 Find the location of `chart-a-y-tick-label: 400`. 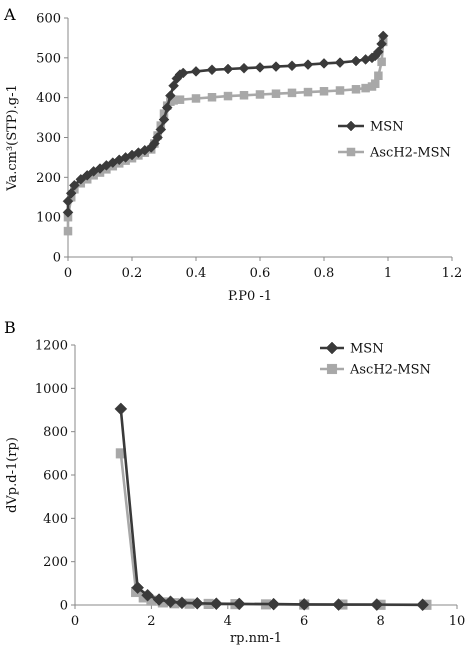

chart-a-y-tick-label: 400 is located at coordinates (48, 98).